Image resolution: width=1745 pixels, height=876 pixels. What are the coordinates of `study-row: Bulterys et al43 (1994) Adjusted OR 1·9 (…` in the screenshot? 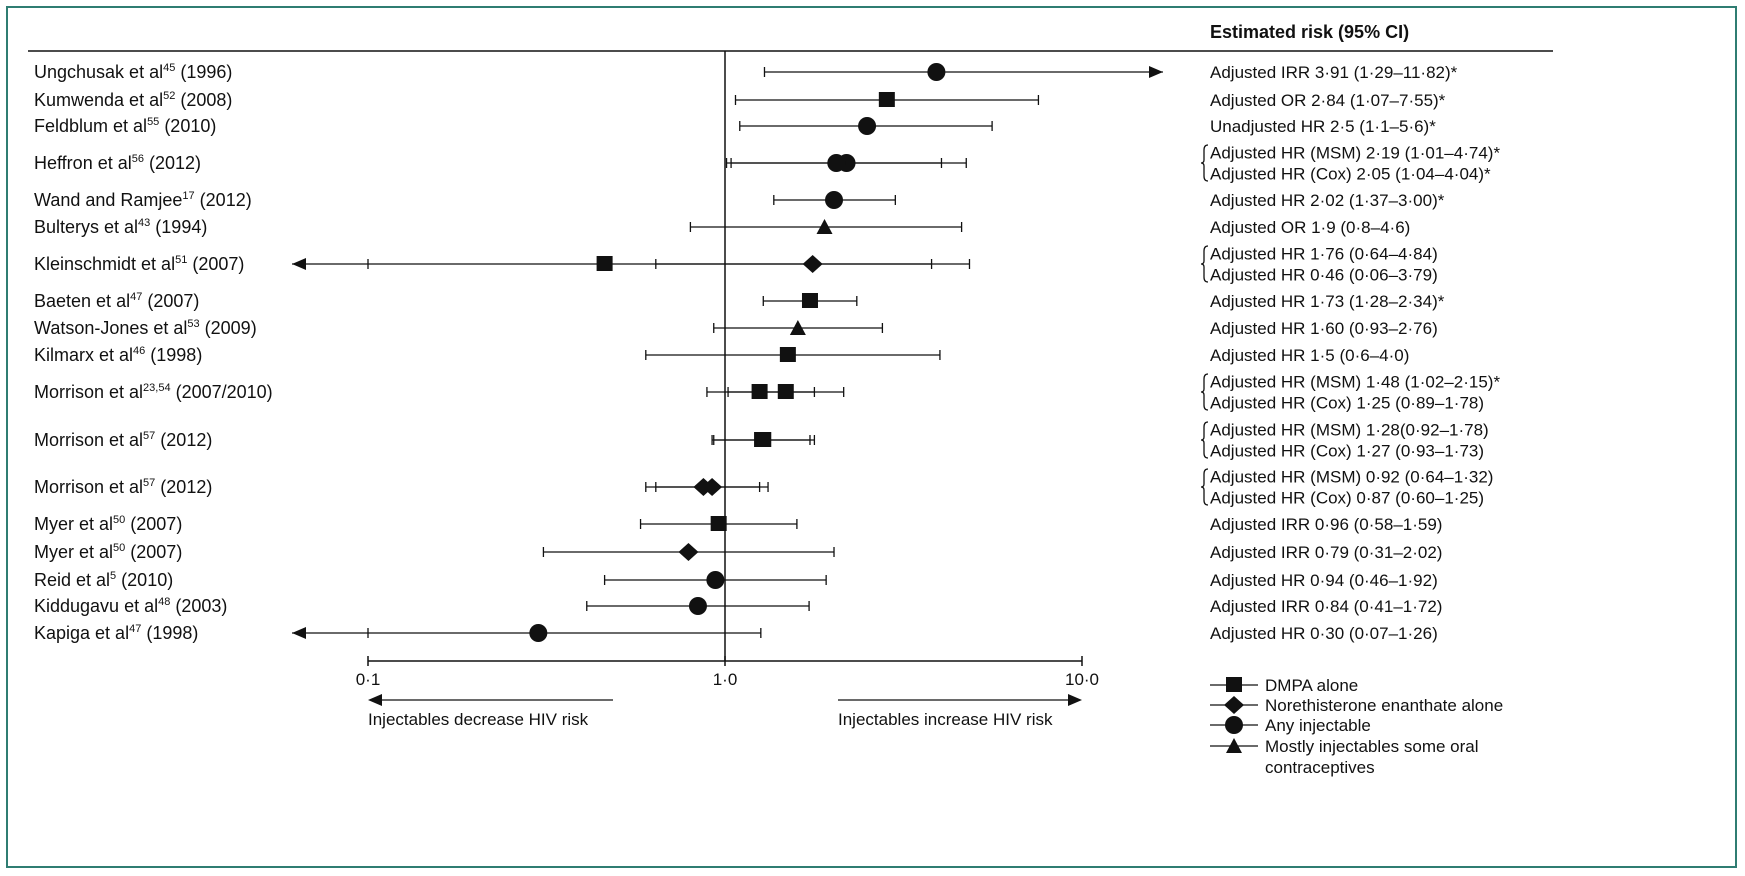 It's located at (722, 227).